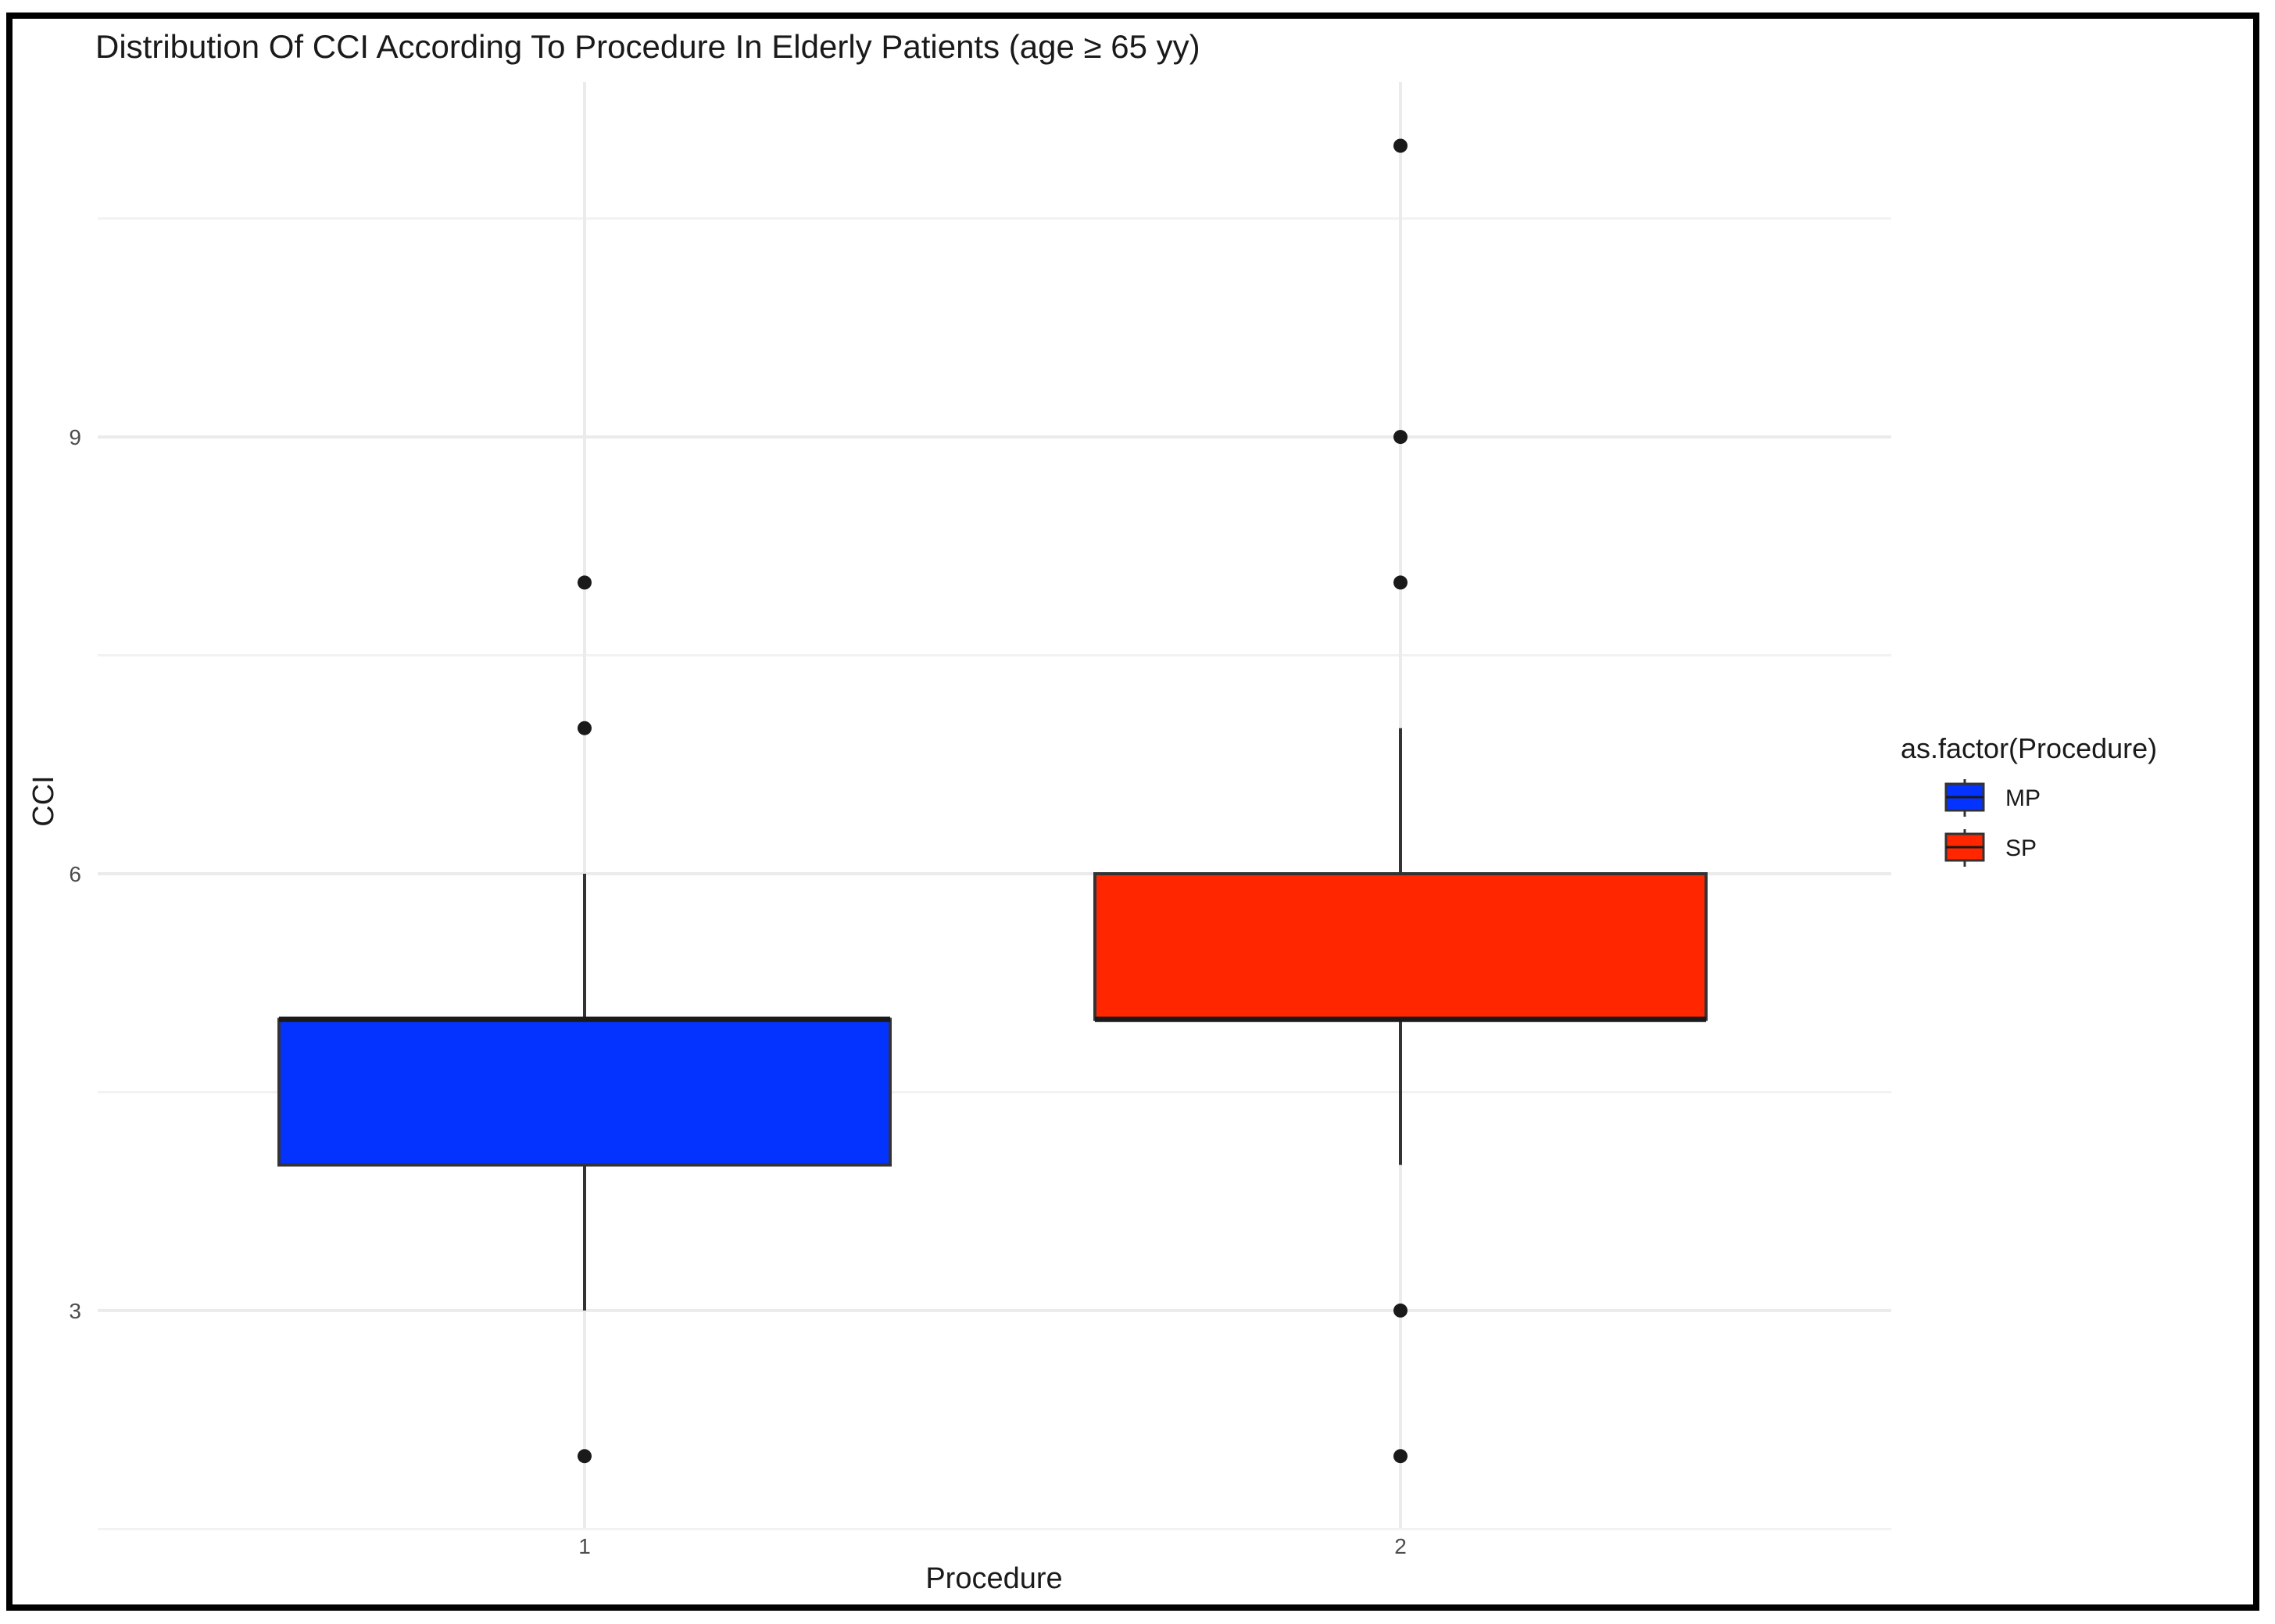 This screenshot has width=2275, height=1624. Describe the element at coordinates (75, 1311) in the screenshot. I see `y-tick-label: 3` at that location.